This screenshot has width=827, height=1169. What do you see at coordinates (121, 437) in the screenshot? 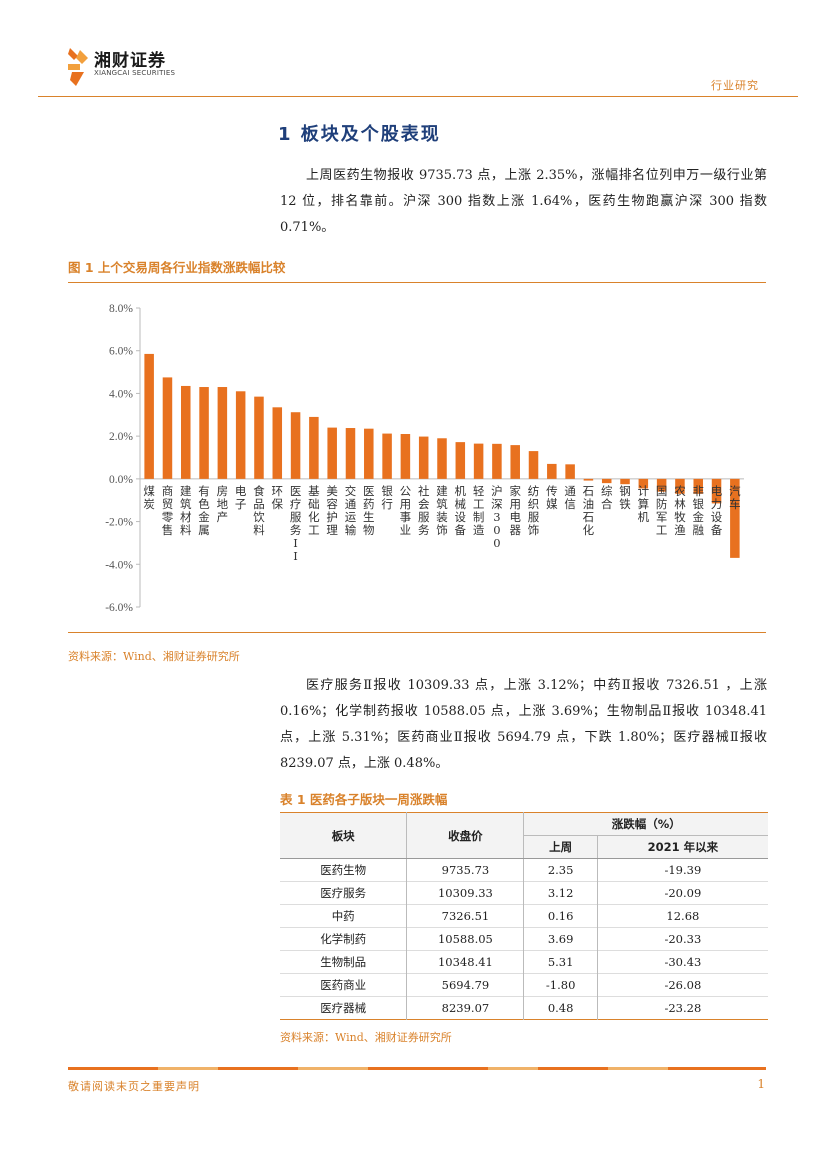
I see `y-tick-label: 2.0%` at bounding box center [121, 437].